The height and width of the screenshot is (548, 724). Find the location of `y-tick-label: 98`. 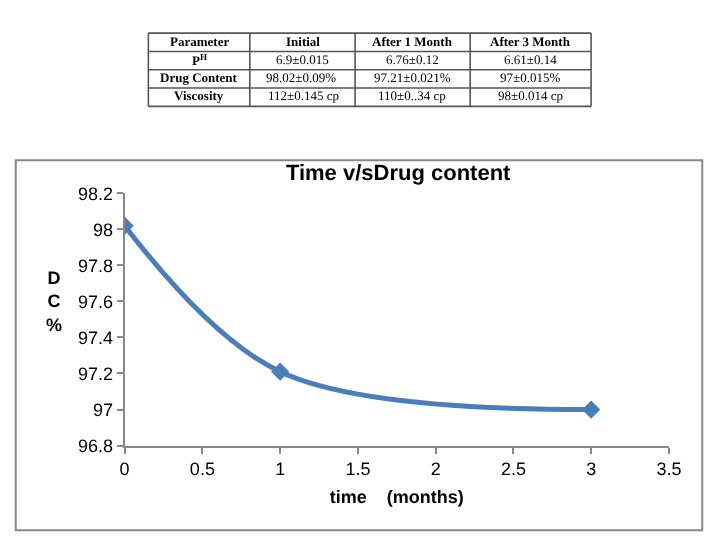

y-tick-label: 98 is located at coordinates (103, 229).